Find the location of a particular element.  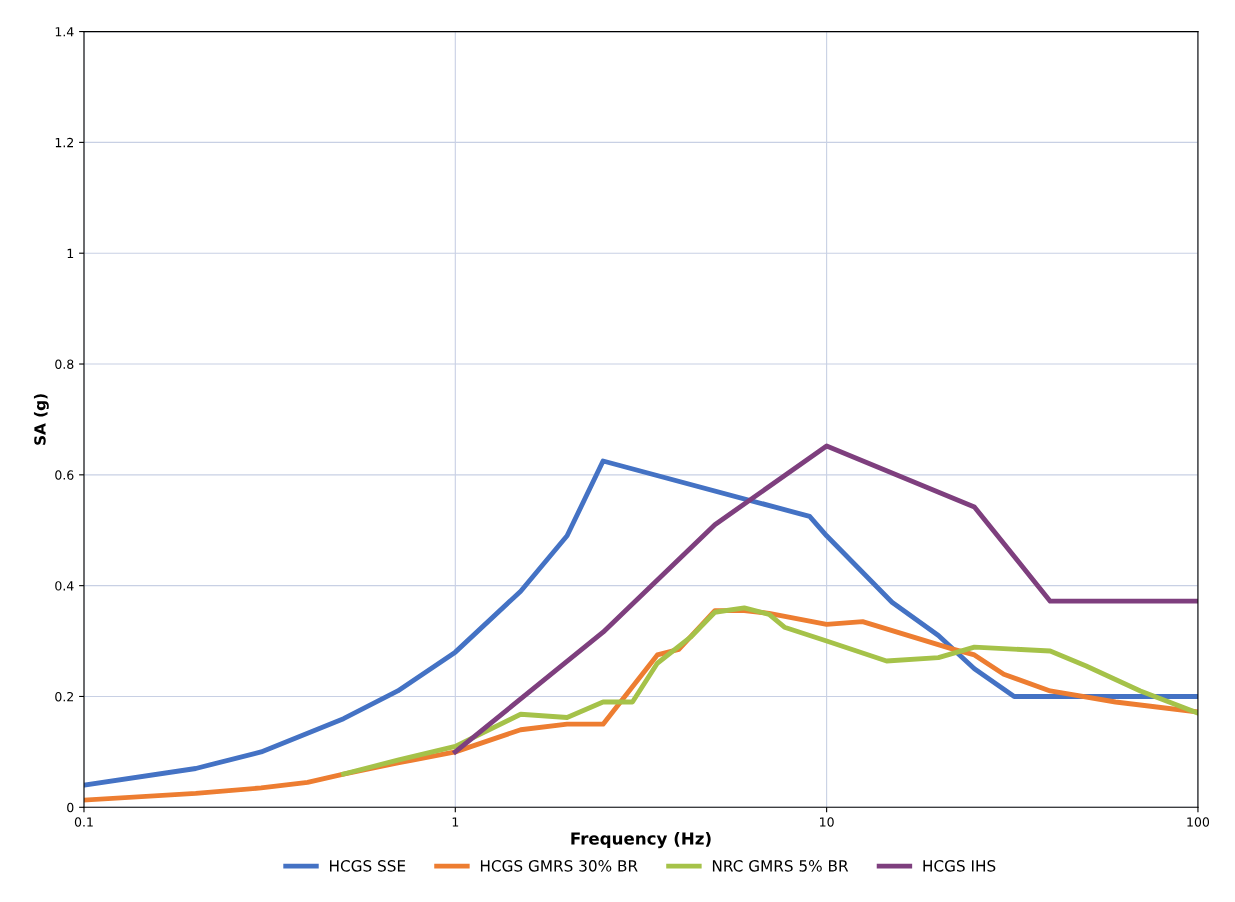

x-tick-label: 0.1 is located at coordinates (83, 822).